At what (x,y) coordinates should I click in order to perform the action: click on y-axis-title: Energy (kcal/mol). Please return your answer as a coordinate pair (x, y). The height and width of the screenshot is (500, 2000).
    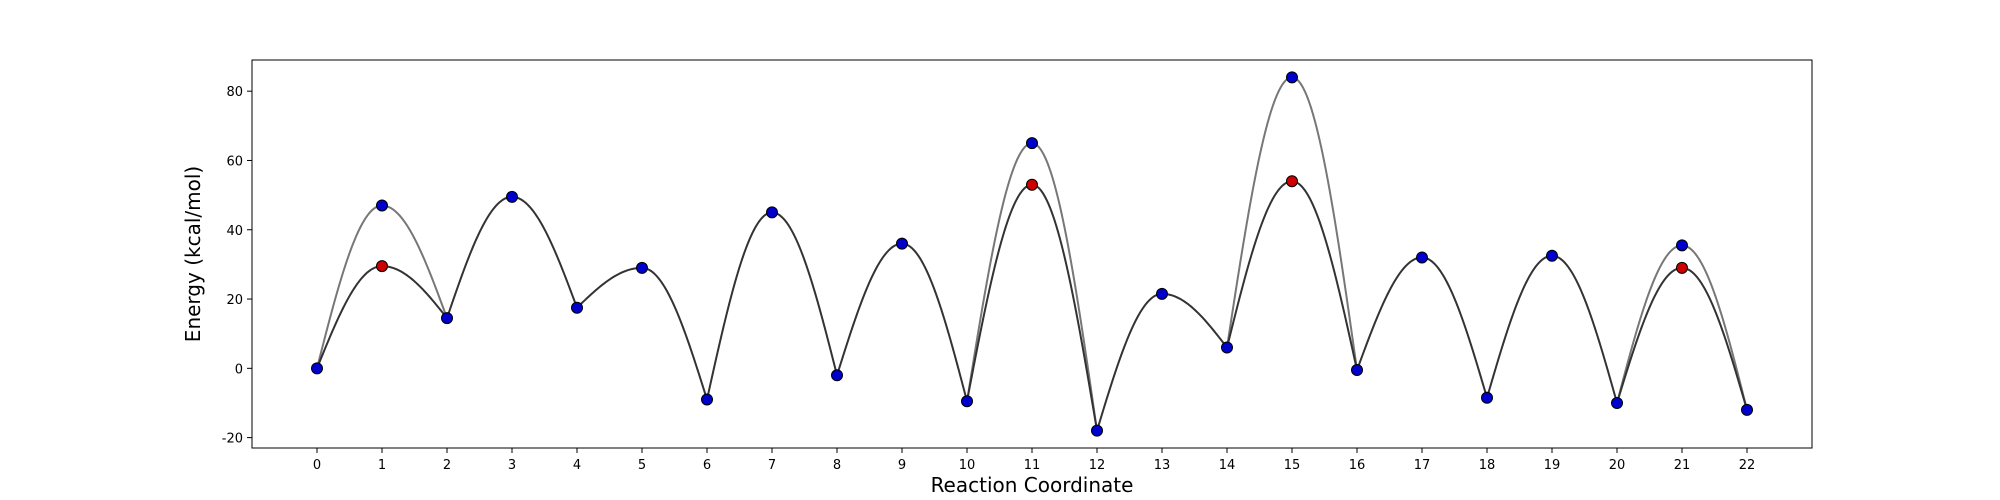
    Looking at the image, I should click on (193, 254).